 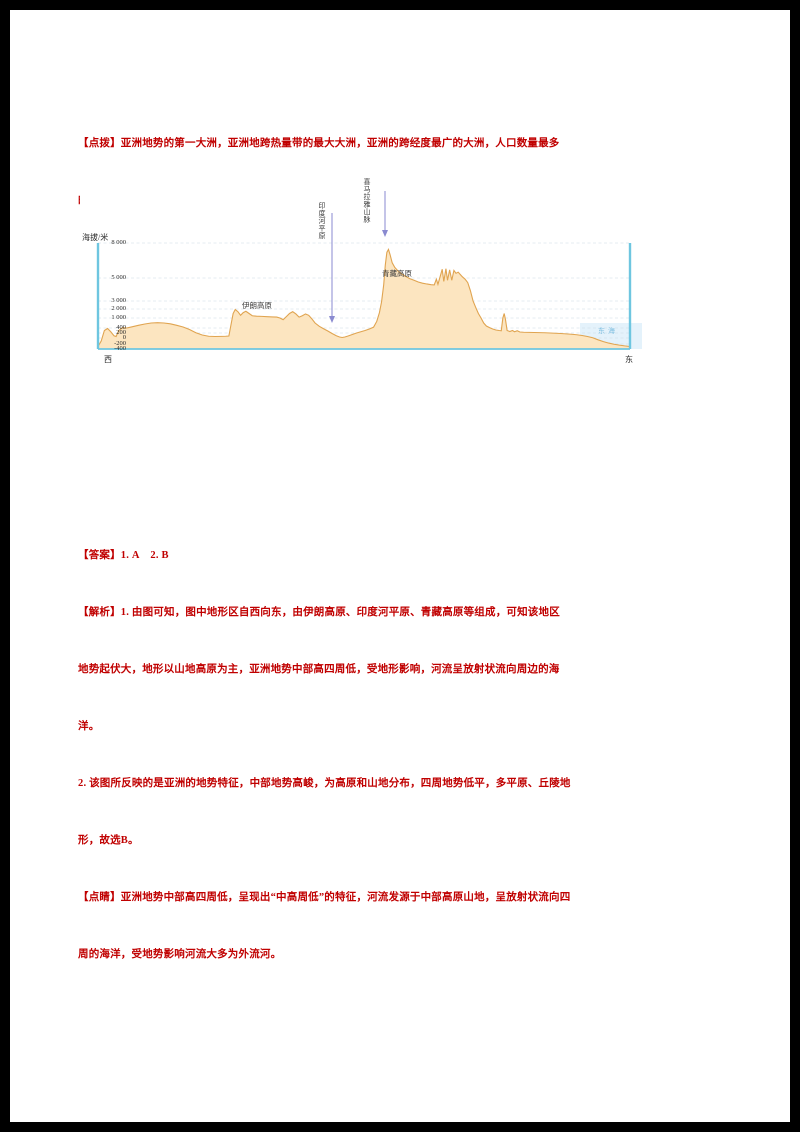 I want to click on y-tick: -200, so click(x=120, y=343).